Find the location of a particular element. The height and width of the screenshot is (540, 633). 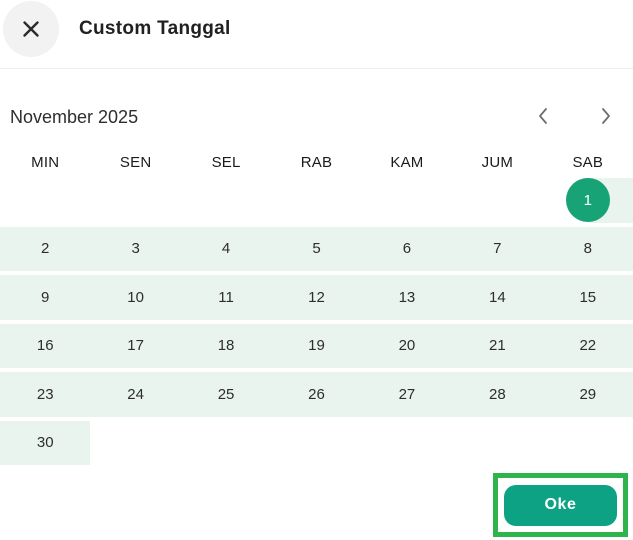

day-number: 13 is located at coordinates (407, 297).